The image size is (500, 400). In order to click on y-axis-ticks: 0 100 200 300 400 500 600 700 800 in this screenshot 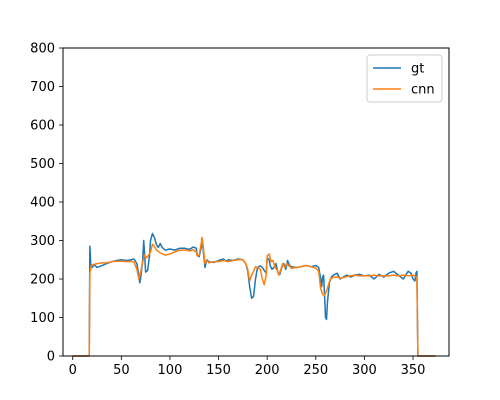, I will do `click(46, 203)`.